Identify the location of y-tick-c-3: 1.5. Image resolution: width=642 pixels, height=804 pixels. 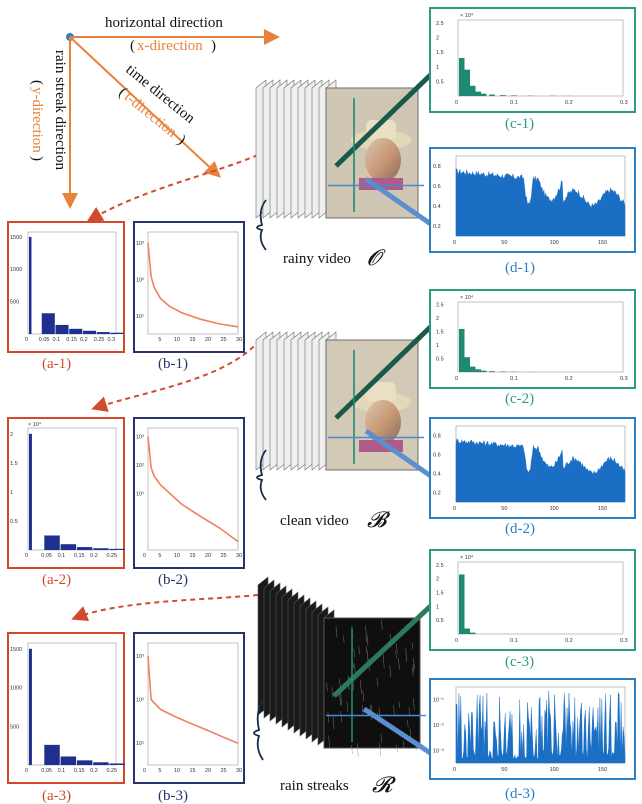
(440, 593).